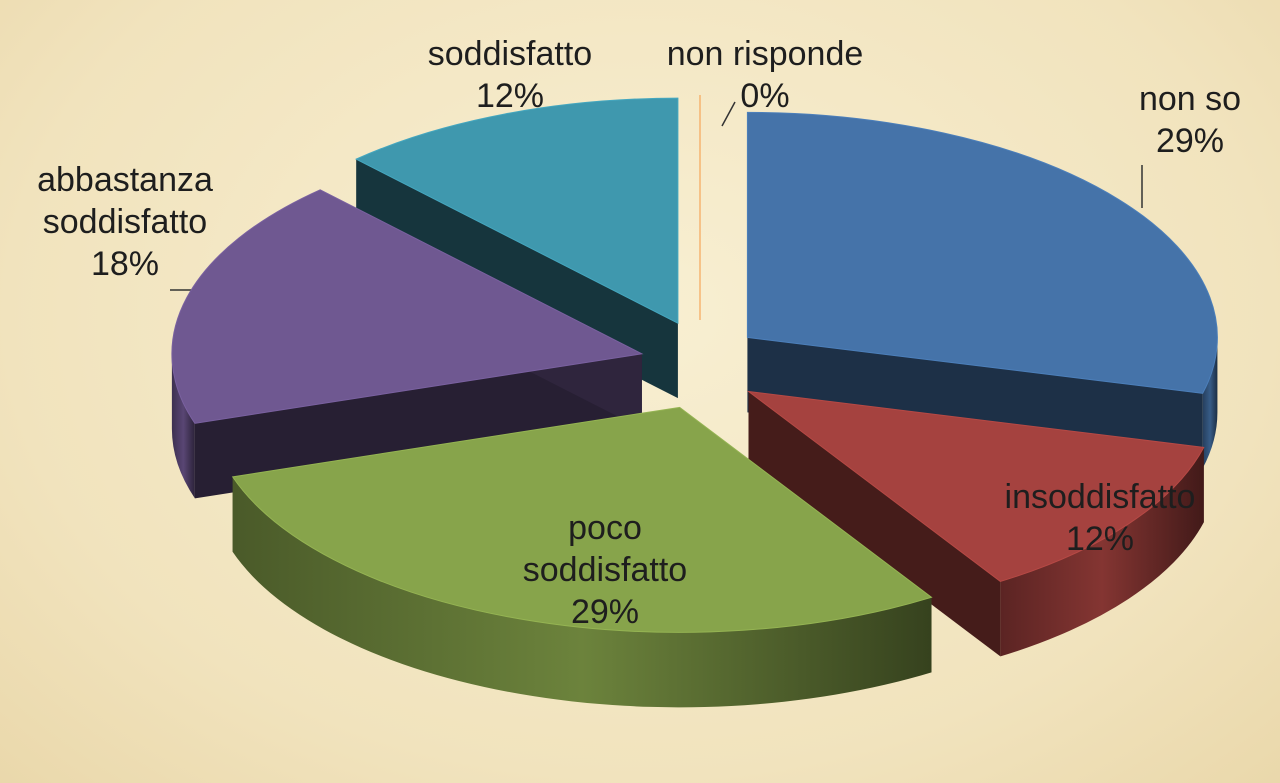  What do you see at coordinates (125, 201) in the screenshot?
I see `category-label: abbastanza soddisfatto` at bounding box center [125, 201].